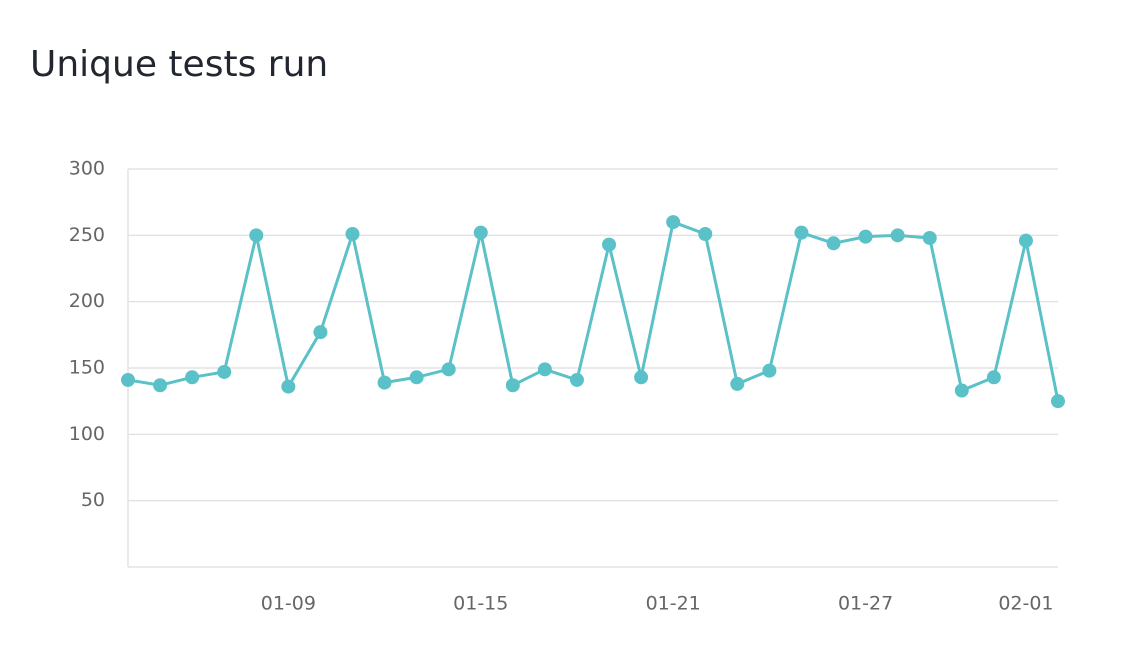  I want to click on y-tick-label: 50, so click(93, 500).